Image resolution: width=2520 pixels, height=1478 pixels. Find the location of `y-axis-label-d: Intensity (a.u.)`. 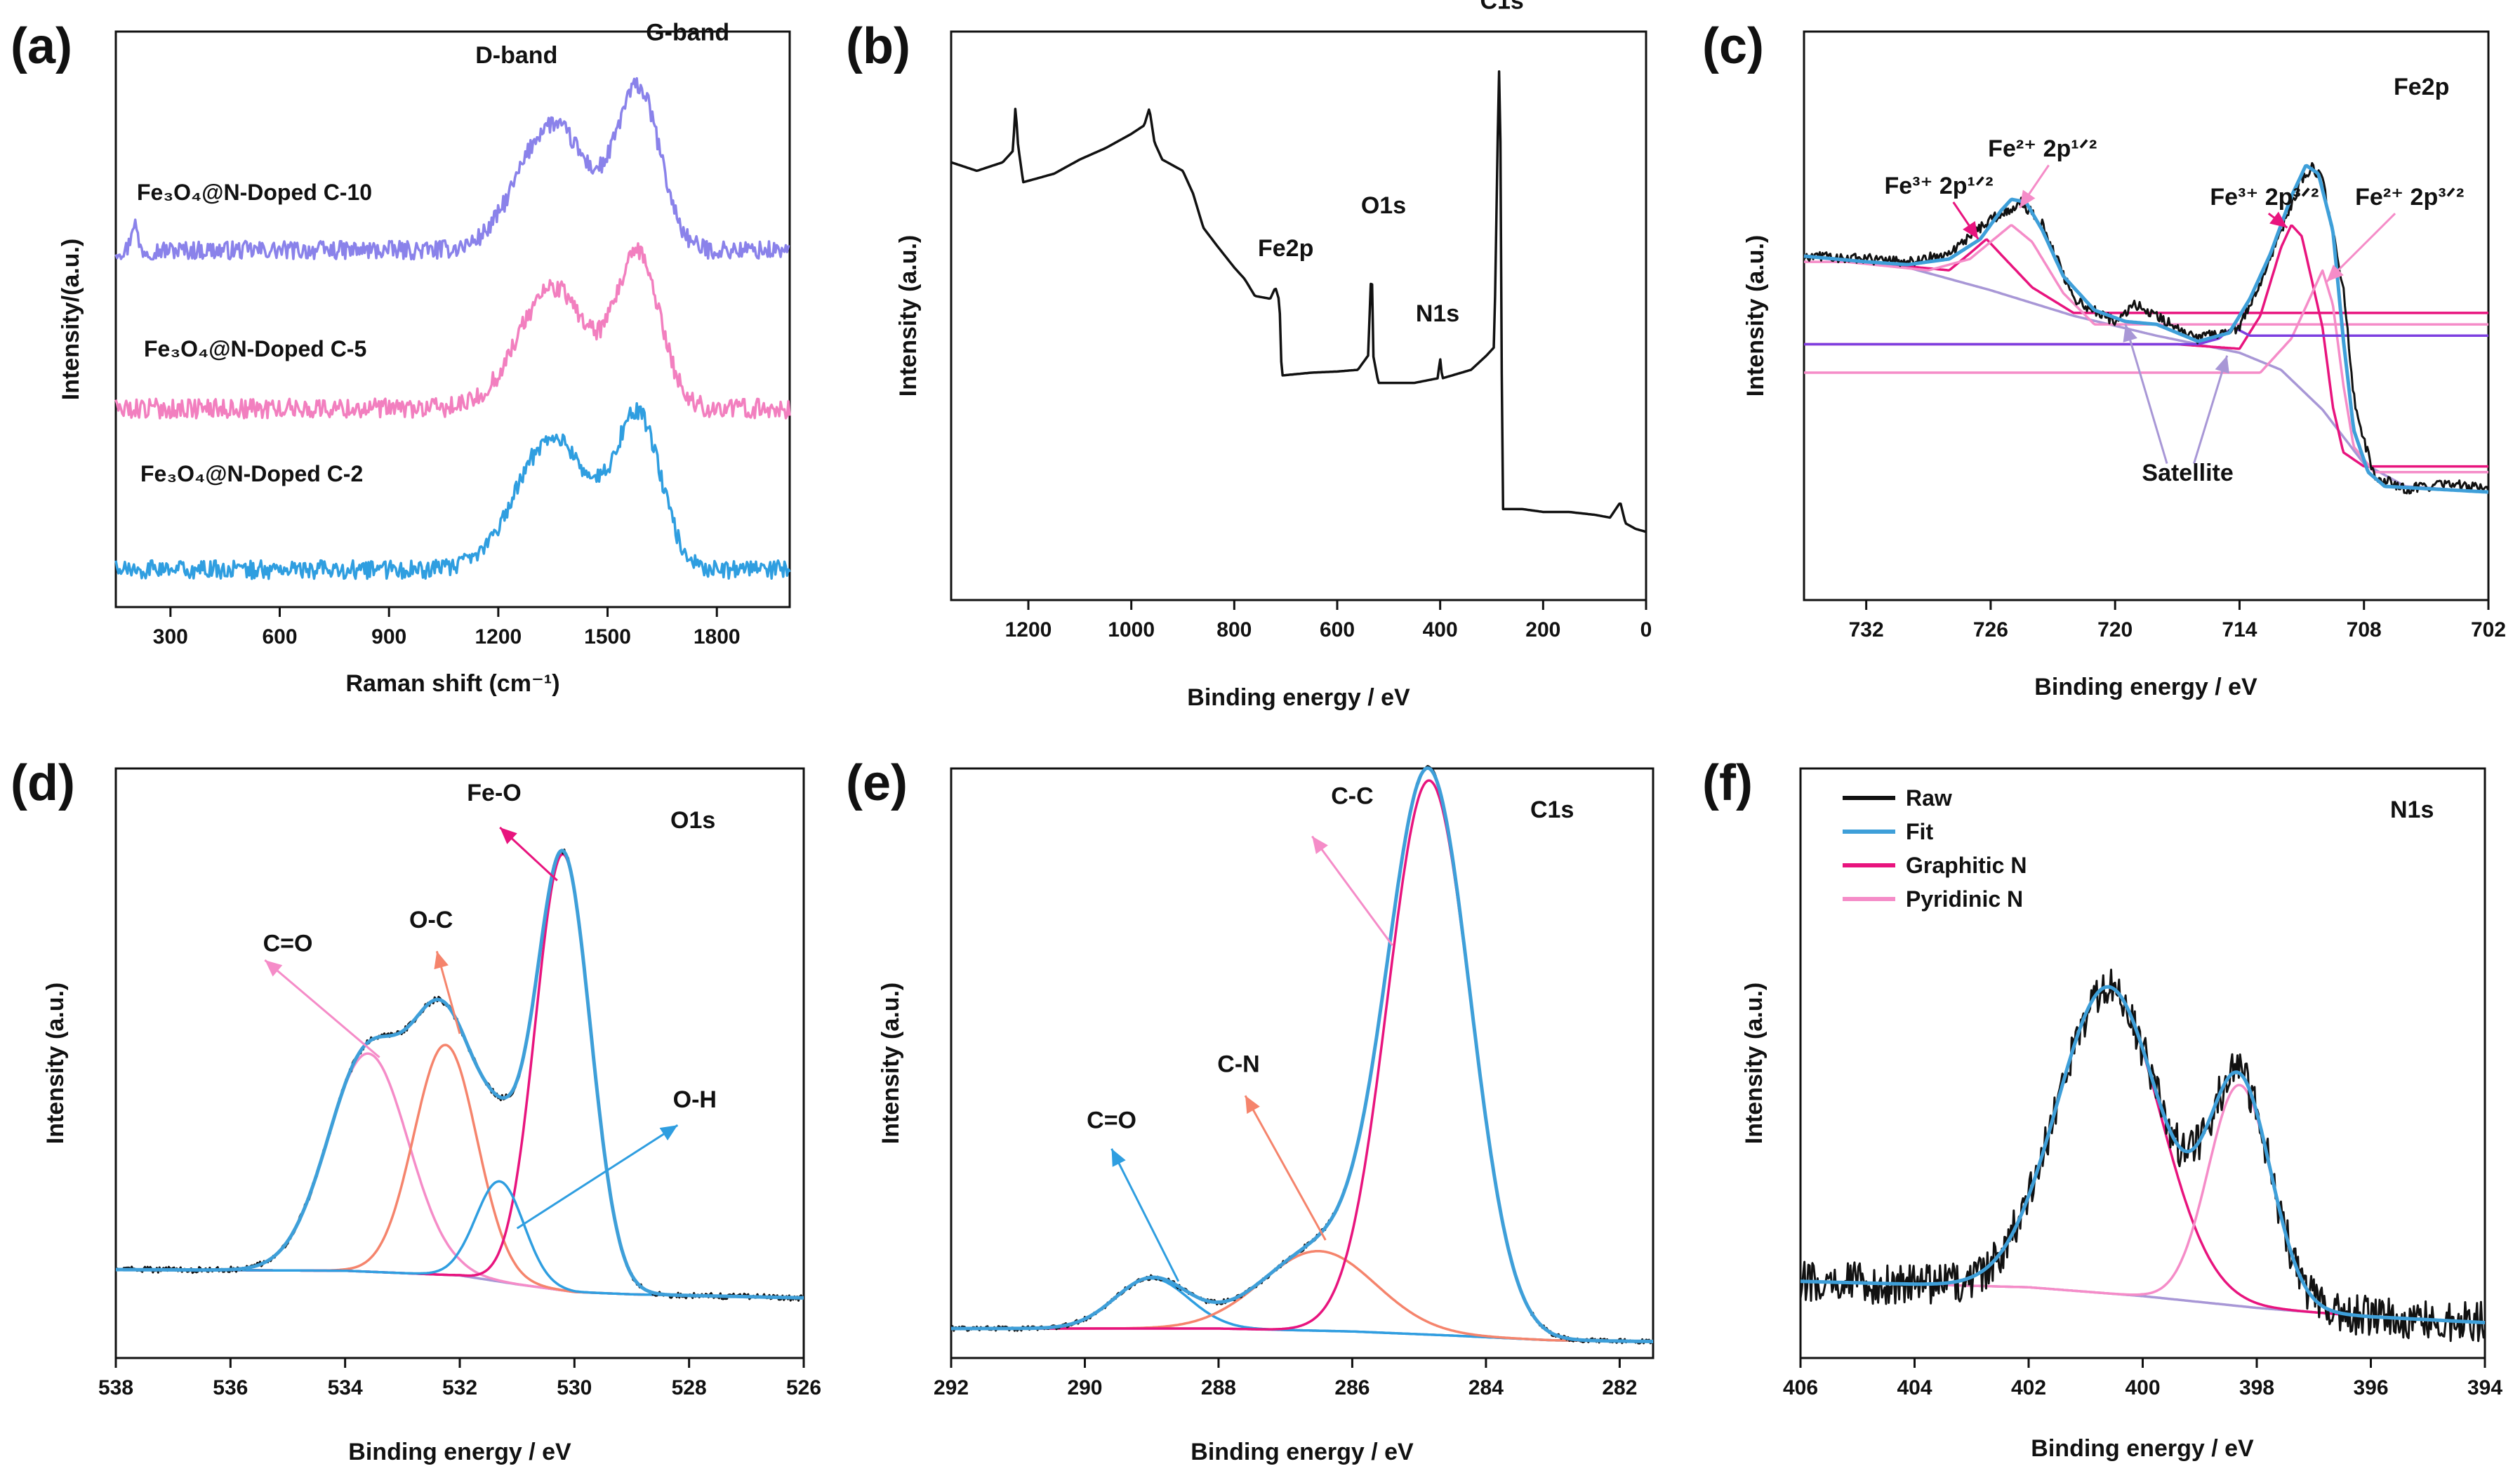

y-axis-label-d: Intensity (a.u.) is located at coordinates (55, 1063).